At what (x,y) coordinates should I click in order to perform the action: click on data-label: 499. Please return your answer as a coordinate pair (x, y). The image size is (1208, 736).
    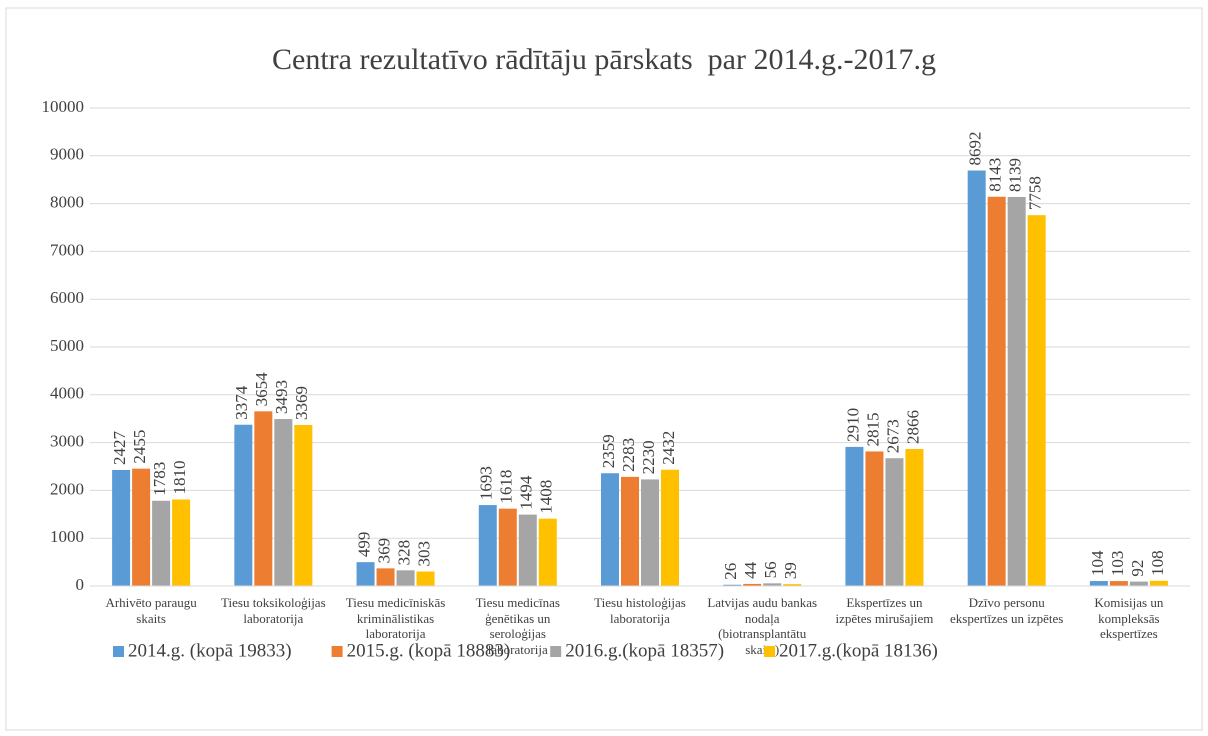
    Looking at the image, I should click on (363, 545).